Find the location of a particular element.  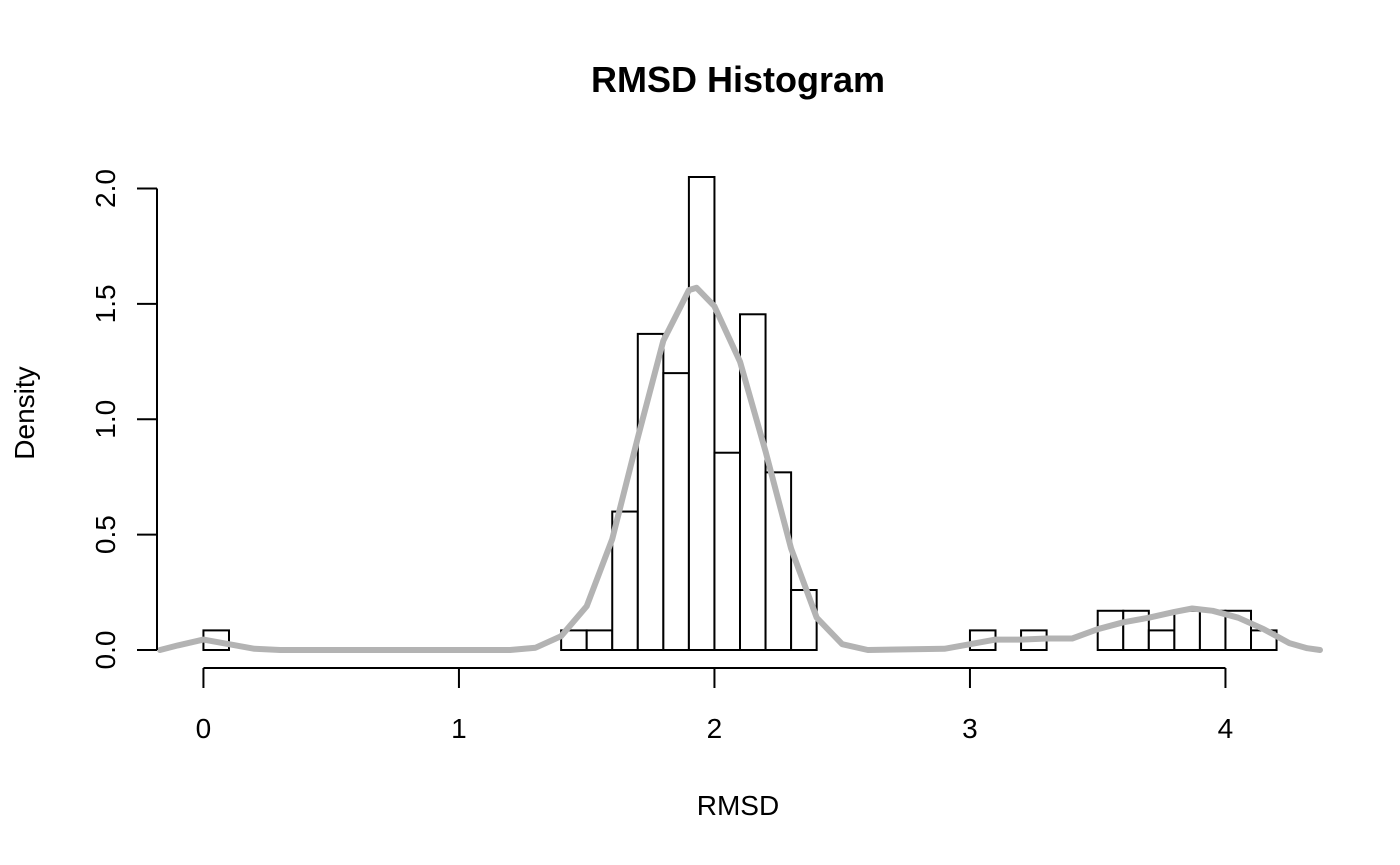

y-tick-label: 2.0 is located at coordinates (105, 188).